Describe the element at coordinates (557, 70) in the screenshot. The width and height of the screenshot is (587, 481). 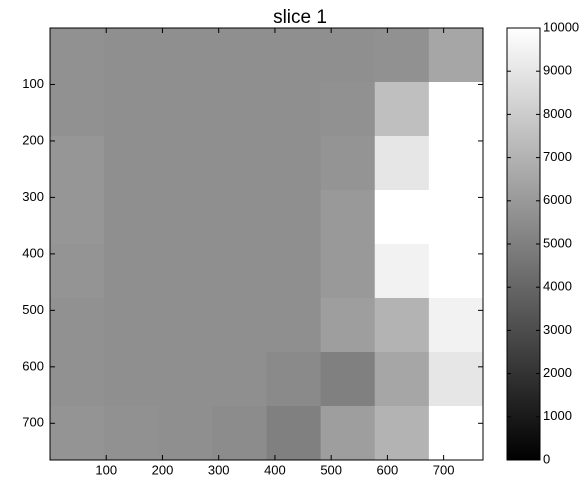
I see `colorbar-tick-label: 9000` at that location.